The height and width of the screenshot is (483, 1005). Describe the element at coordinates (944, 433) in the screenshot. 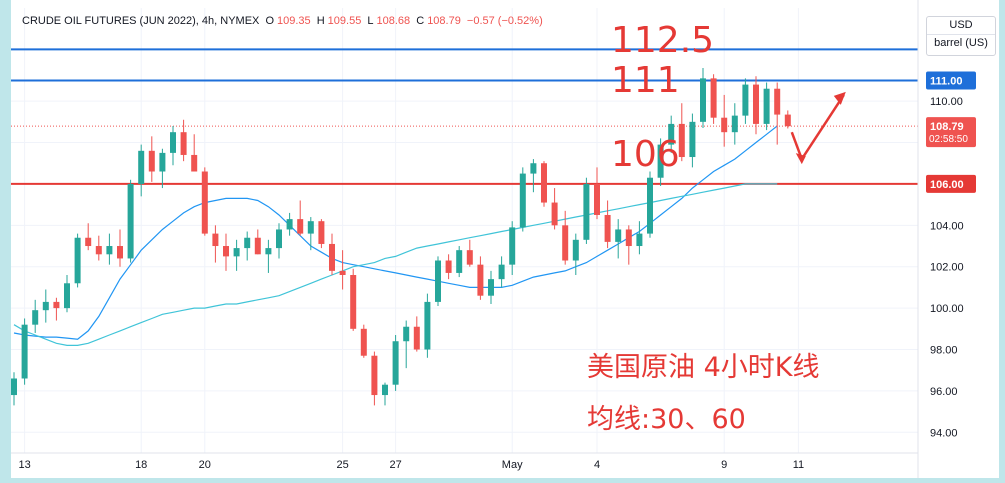

I see `price-tick-label: 94.00` at that location.